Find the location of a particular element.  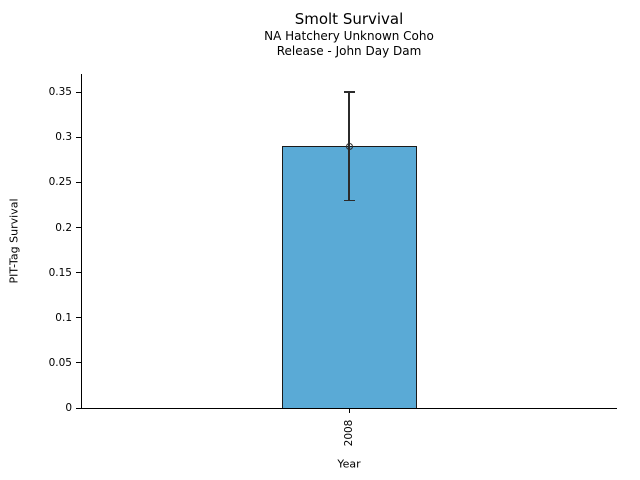

x-tick-mark is located at coordinates (349, 410).